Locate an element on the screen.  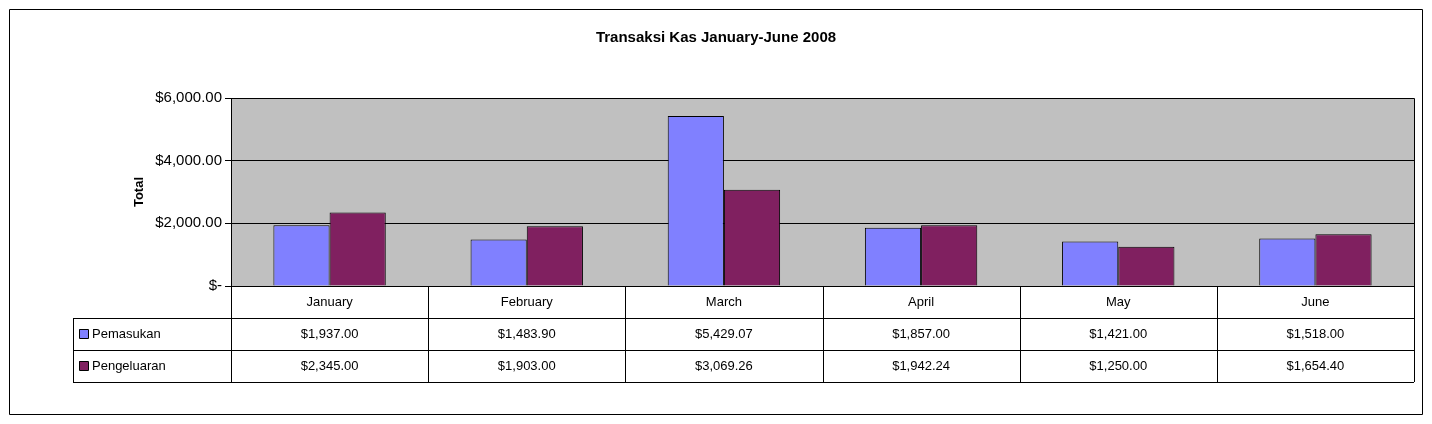
data-label: $1,903.00 is located at coordinates (526, 365).